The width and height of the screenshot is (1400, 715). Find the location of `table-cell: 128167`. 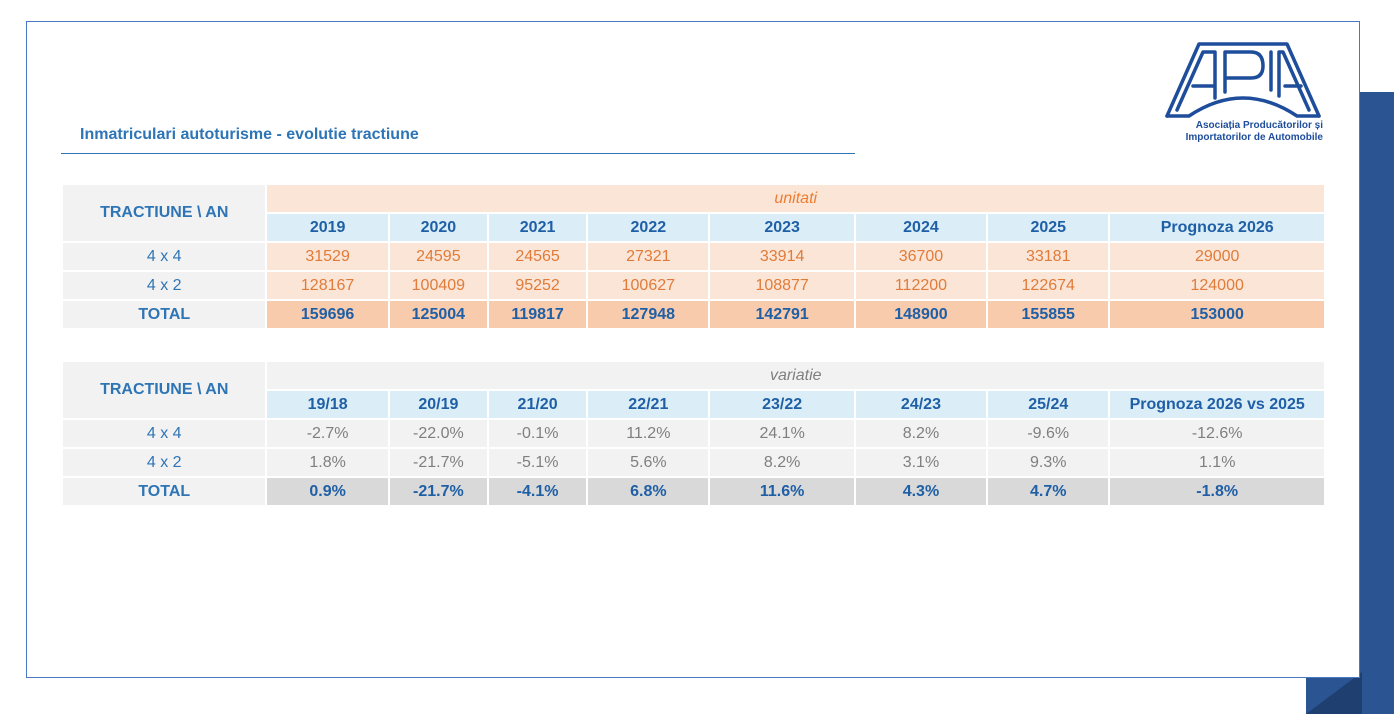

table-cell: 128167 is located at coordinates (327, 285).